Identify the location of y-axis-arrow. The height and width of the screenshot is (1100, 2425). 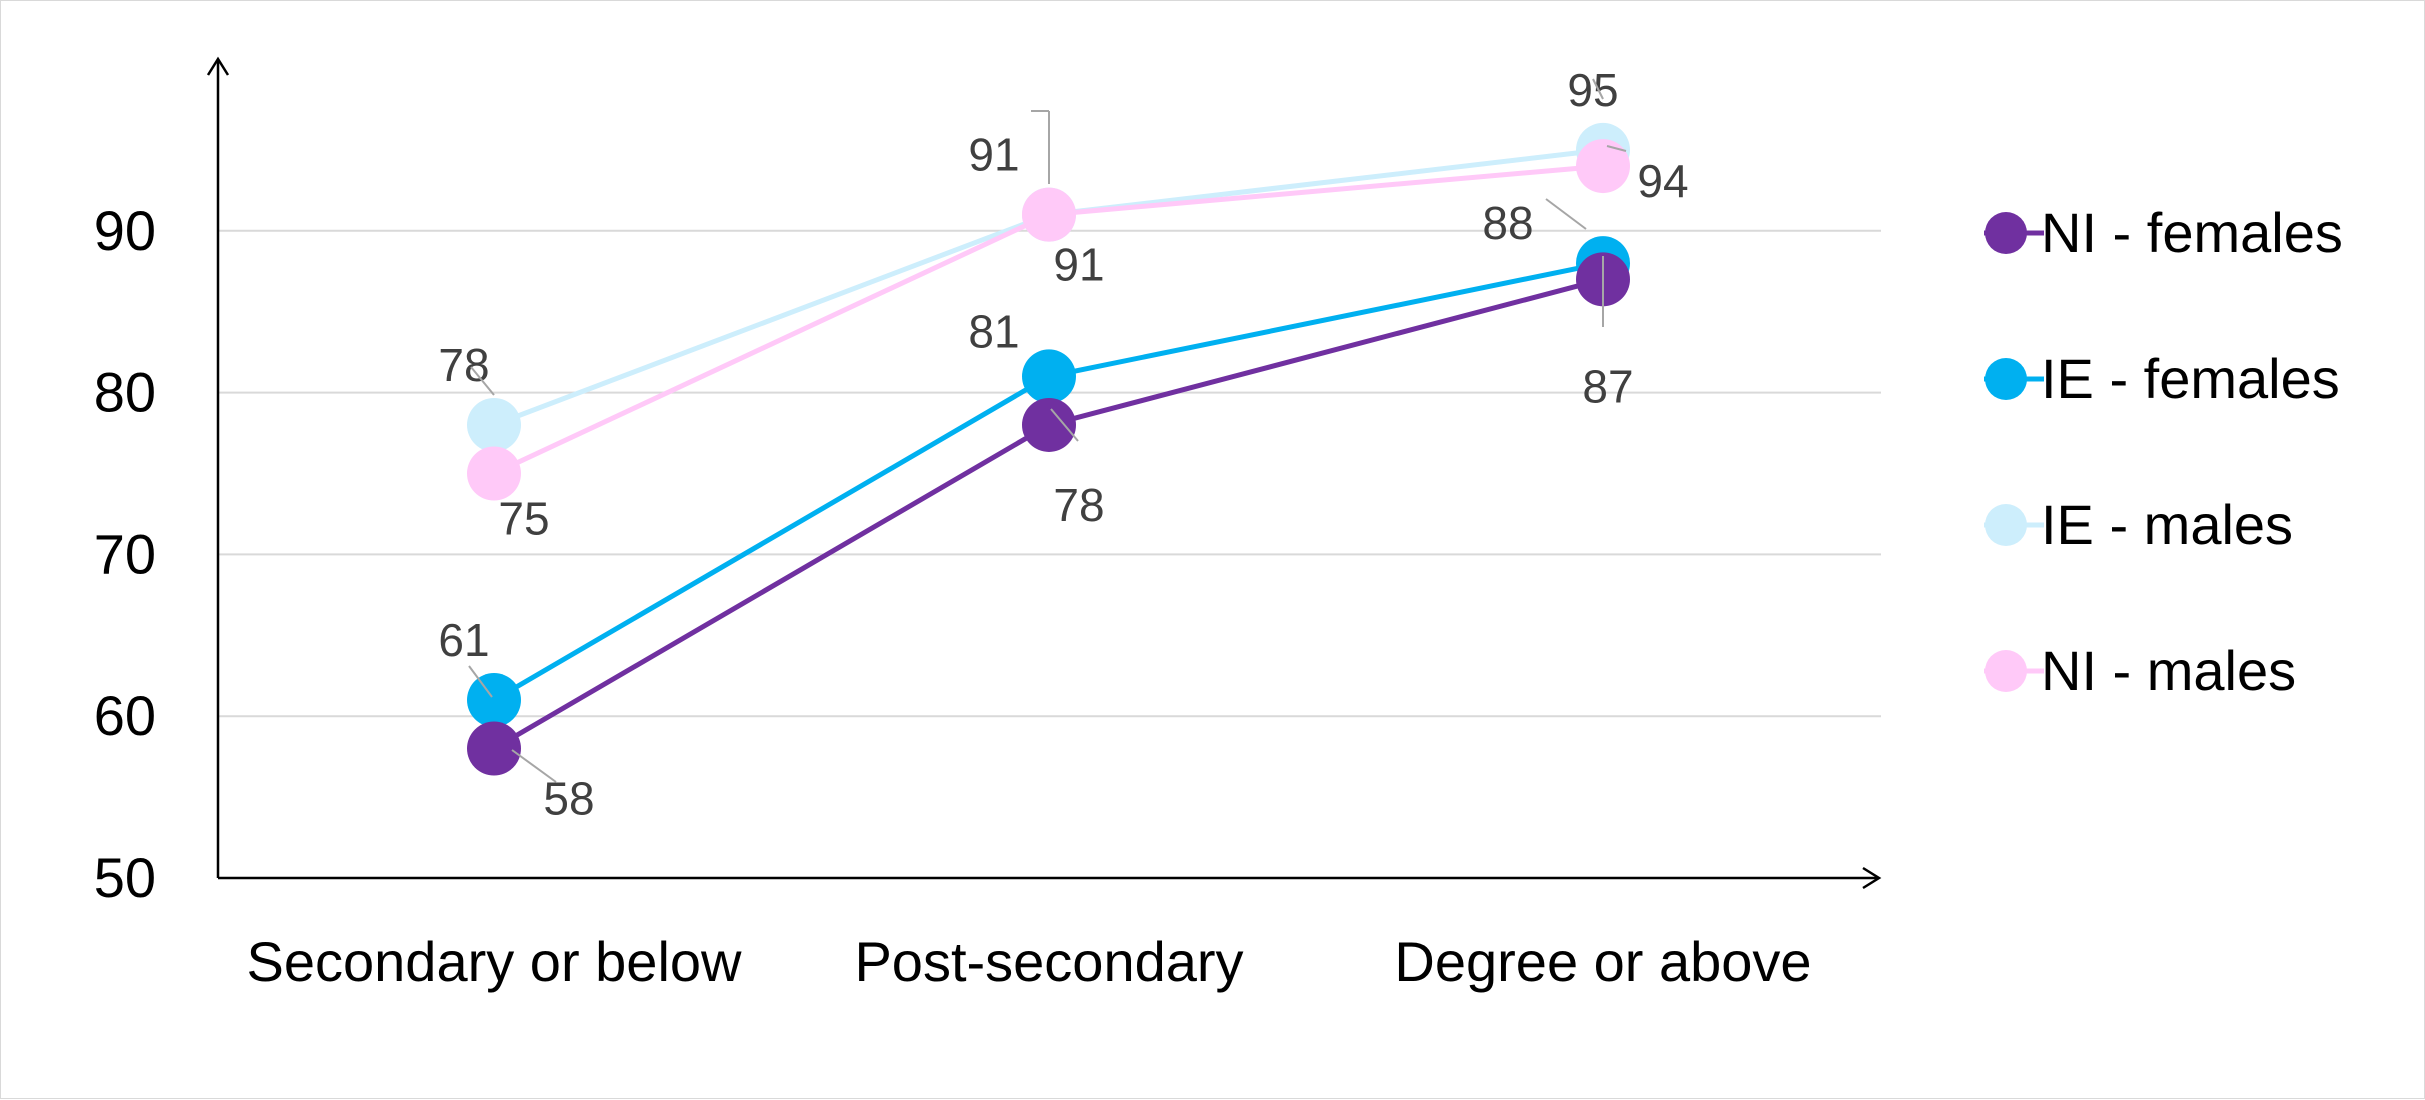
(218, 66).